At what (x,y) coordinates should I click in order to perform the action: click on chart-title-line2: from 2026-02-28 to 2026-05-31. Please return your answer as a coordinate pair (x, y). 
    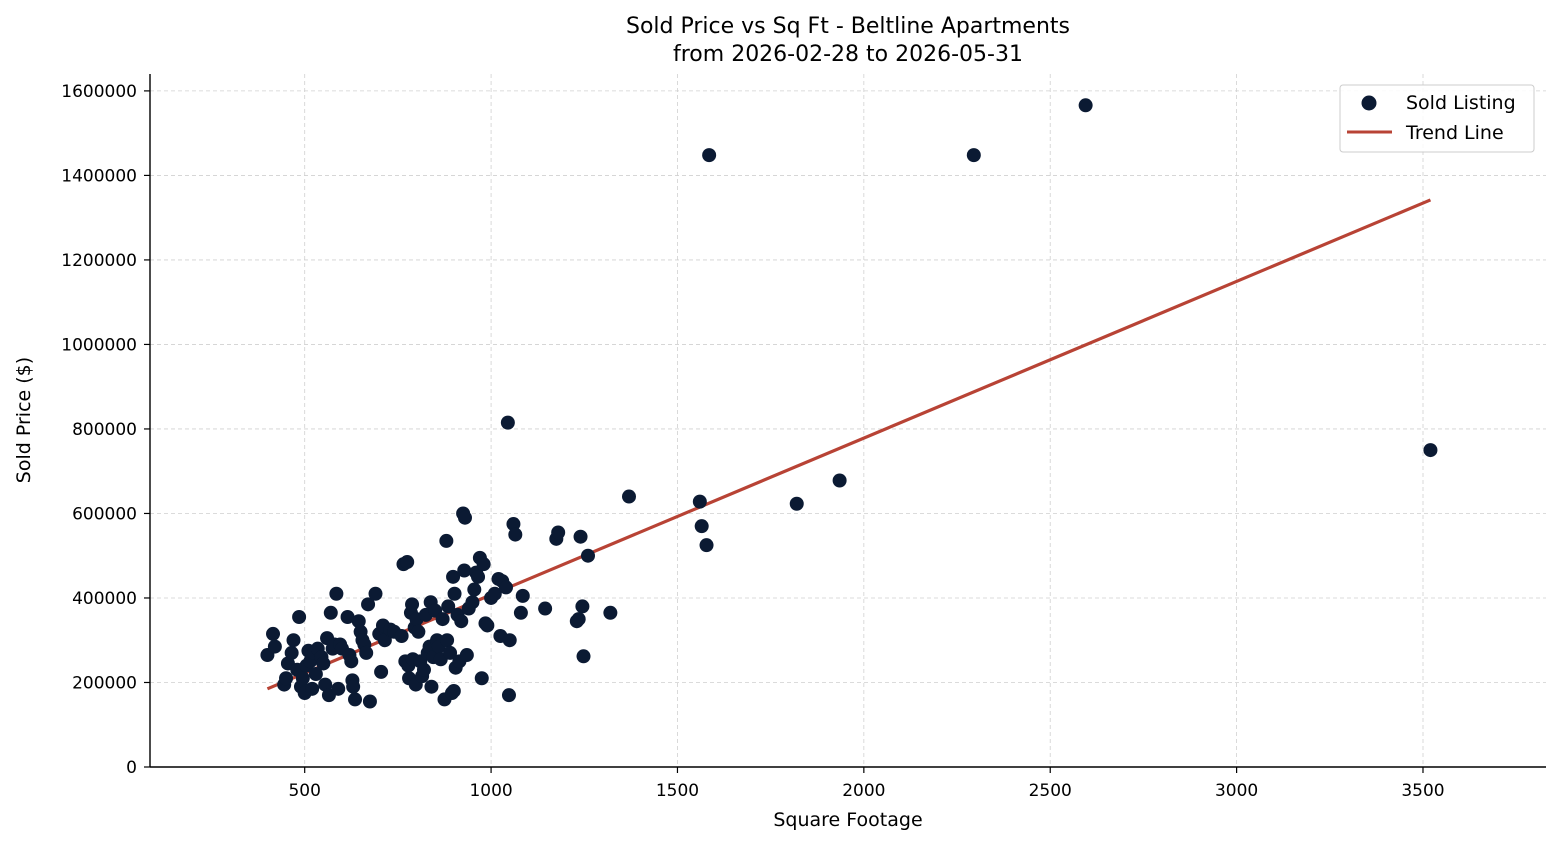
    Looking at the image, I should click on (848, 54).